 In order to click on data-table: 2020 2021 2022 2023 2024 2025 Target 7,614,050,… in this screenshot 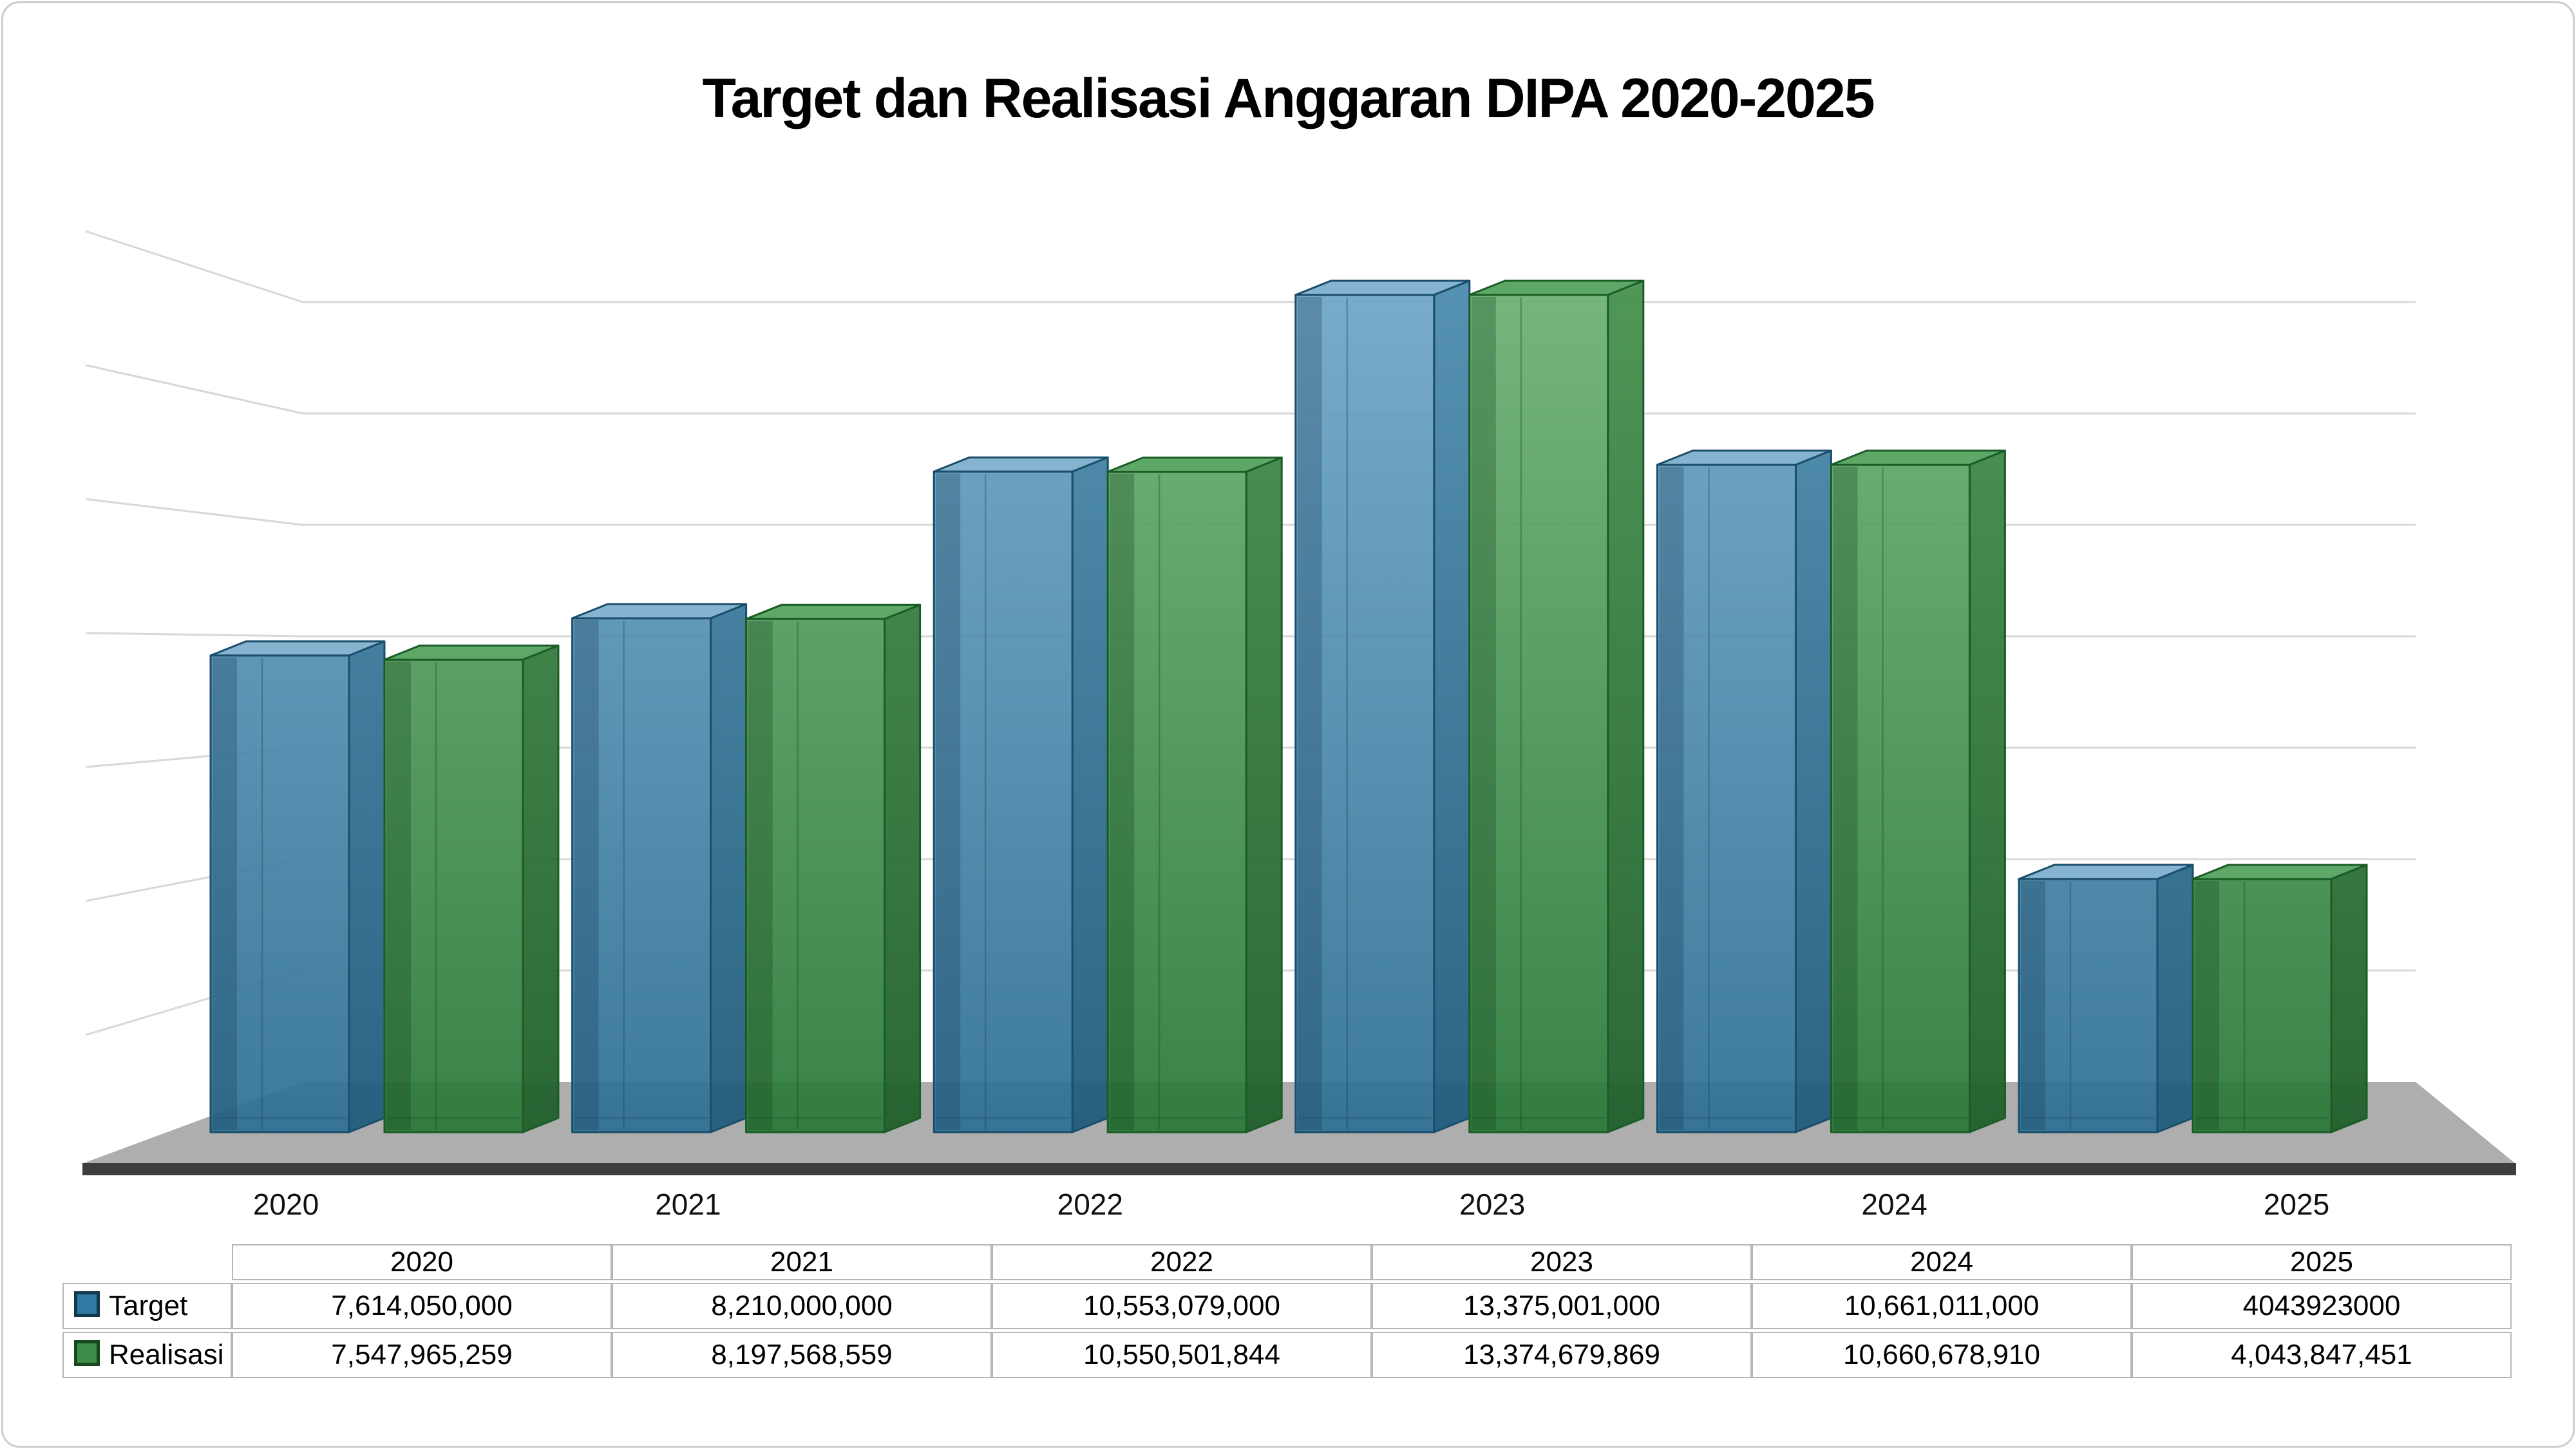, I will do `click(1287, 1311)`.